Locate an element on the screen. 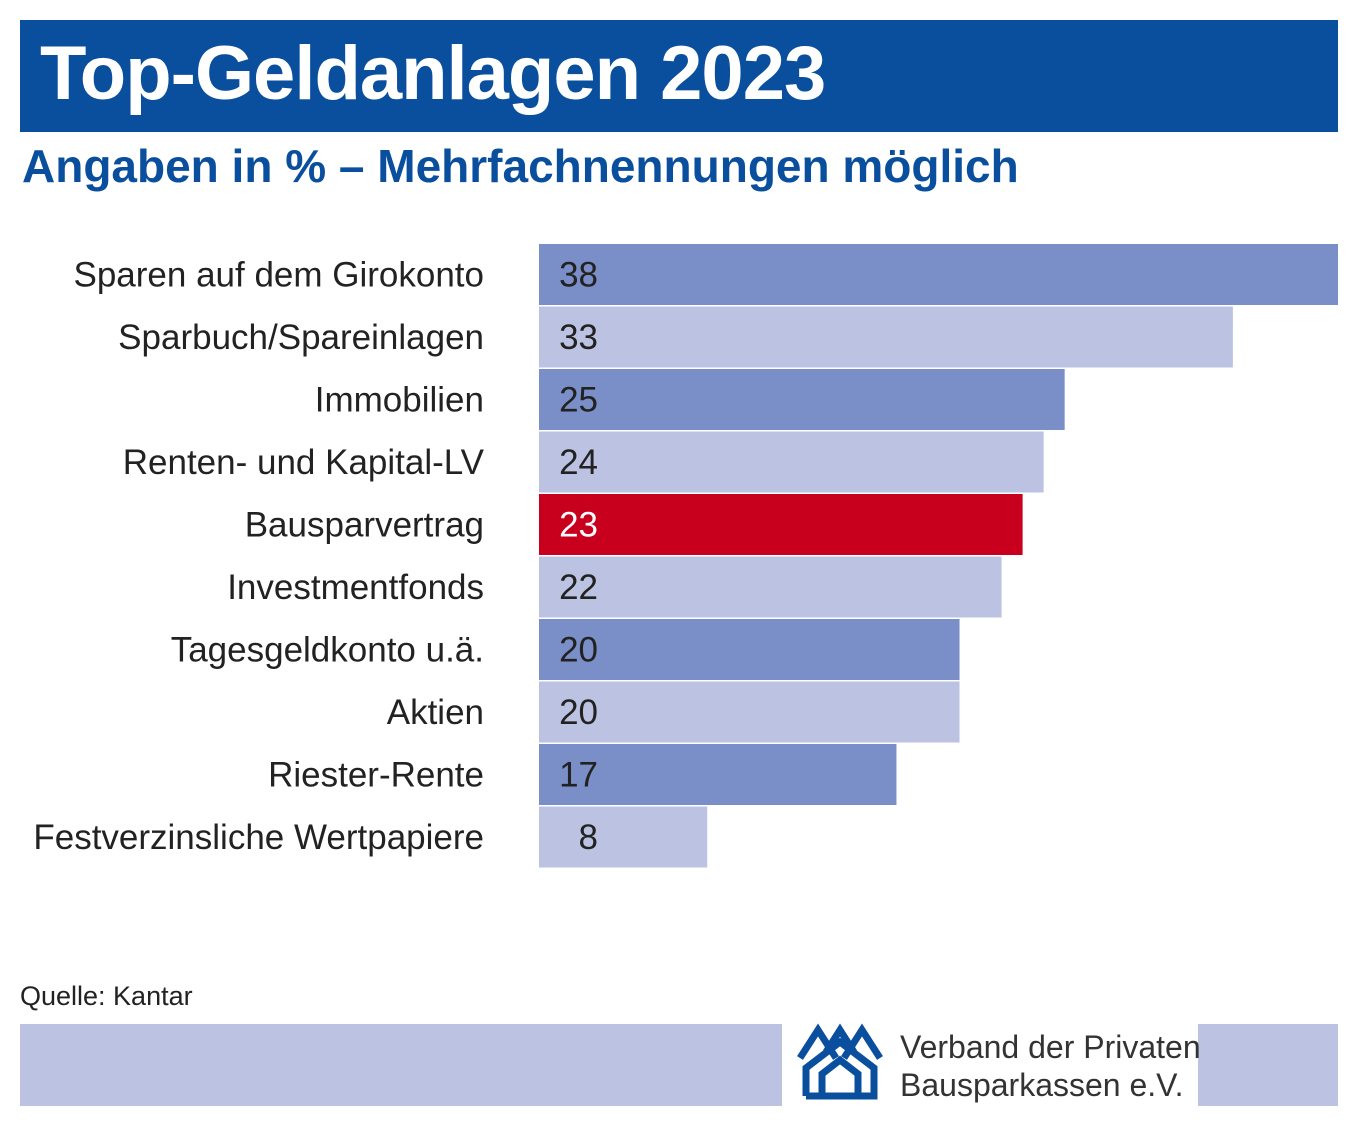 Image resolution: width=1358 pixels, height=1125 pixels. category-label: Immobilien is located at coordinates (399, 400).